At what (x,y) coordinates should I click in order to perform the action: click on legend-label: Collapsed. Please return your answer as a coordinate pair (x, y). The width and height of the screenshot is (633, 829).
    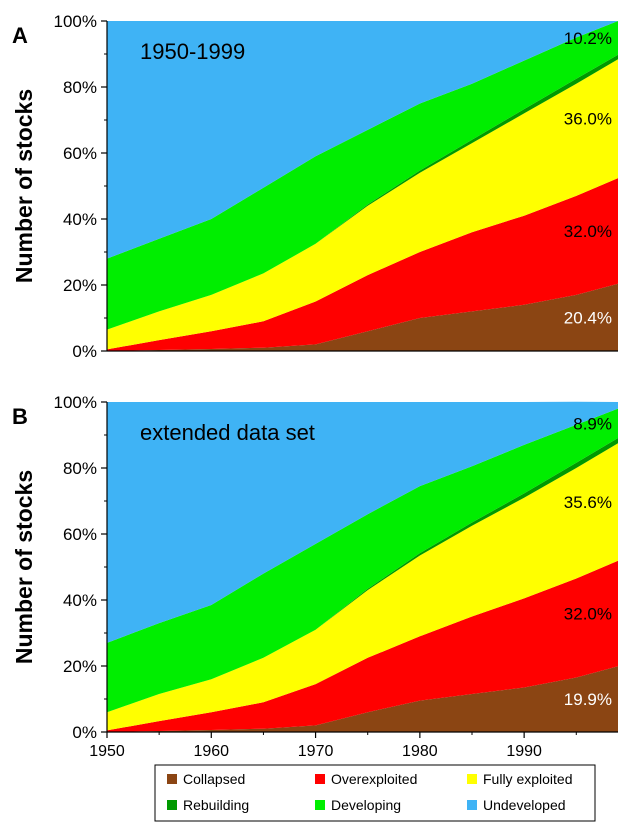
    Looking at the image, I should click on (214, 779).